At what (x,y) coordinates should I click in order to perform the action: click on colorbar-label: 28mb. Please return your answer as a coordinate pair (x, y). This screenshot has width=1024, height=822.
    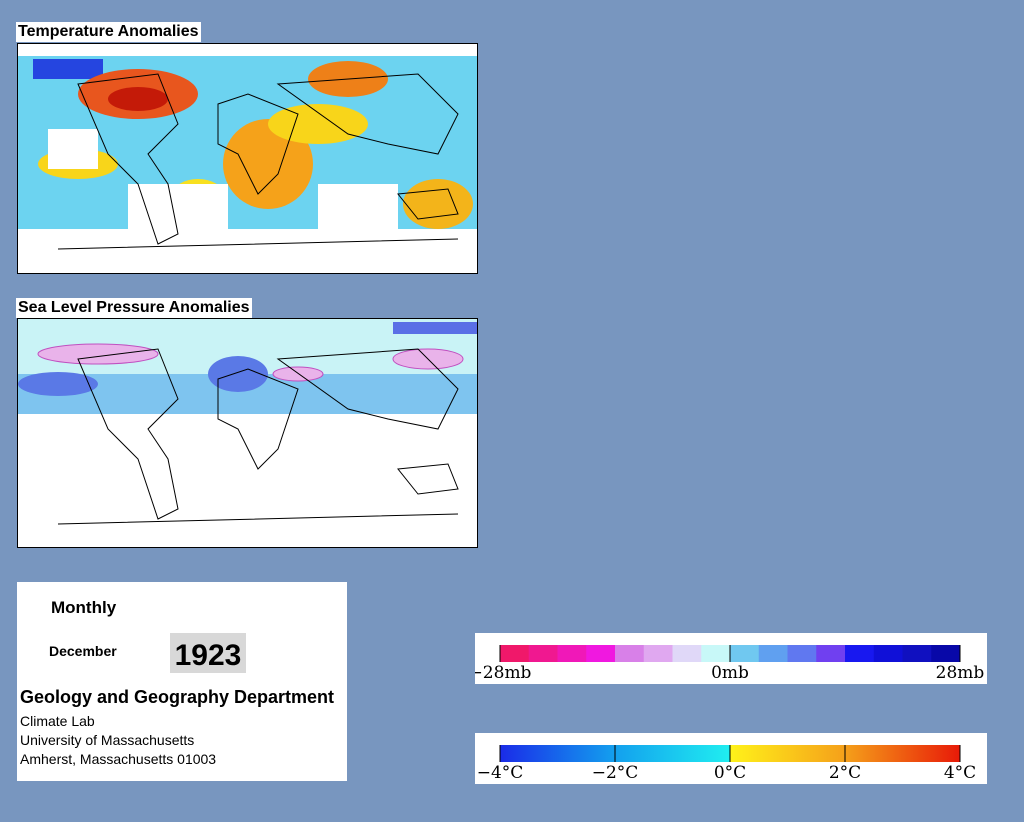
    Looking at the image, I should click on (960, 673).